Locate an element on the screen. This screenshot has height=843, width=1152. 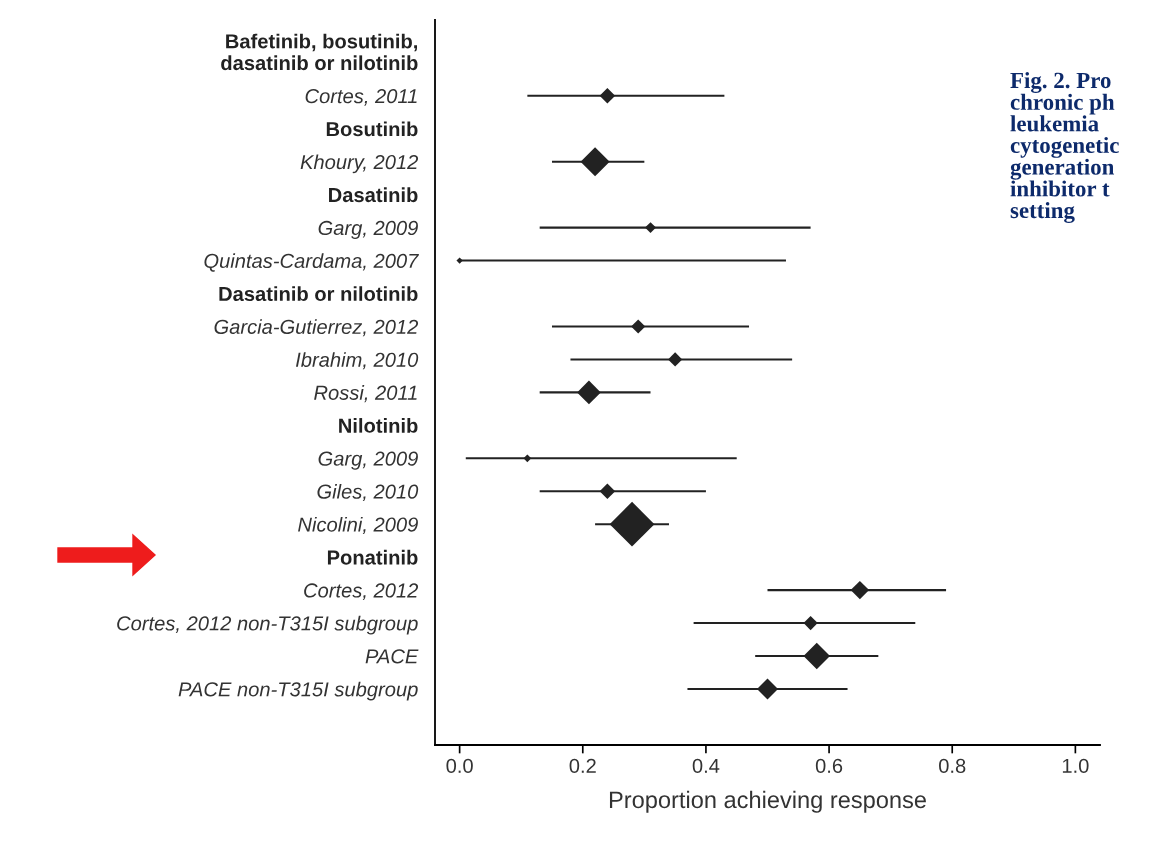
y-tick-label: Giles, 2010 is located at coordinates (368, 492).